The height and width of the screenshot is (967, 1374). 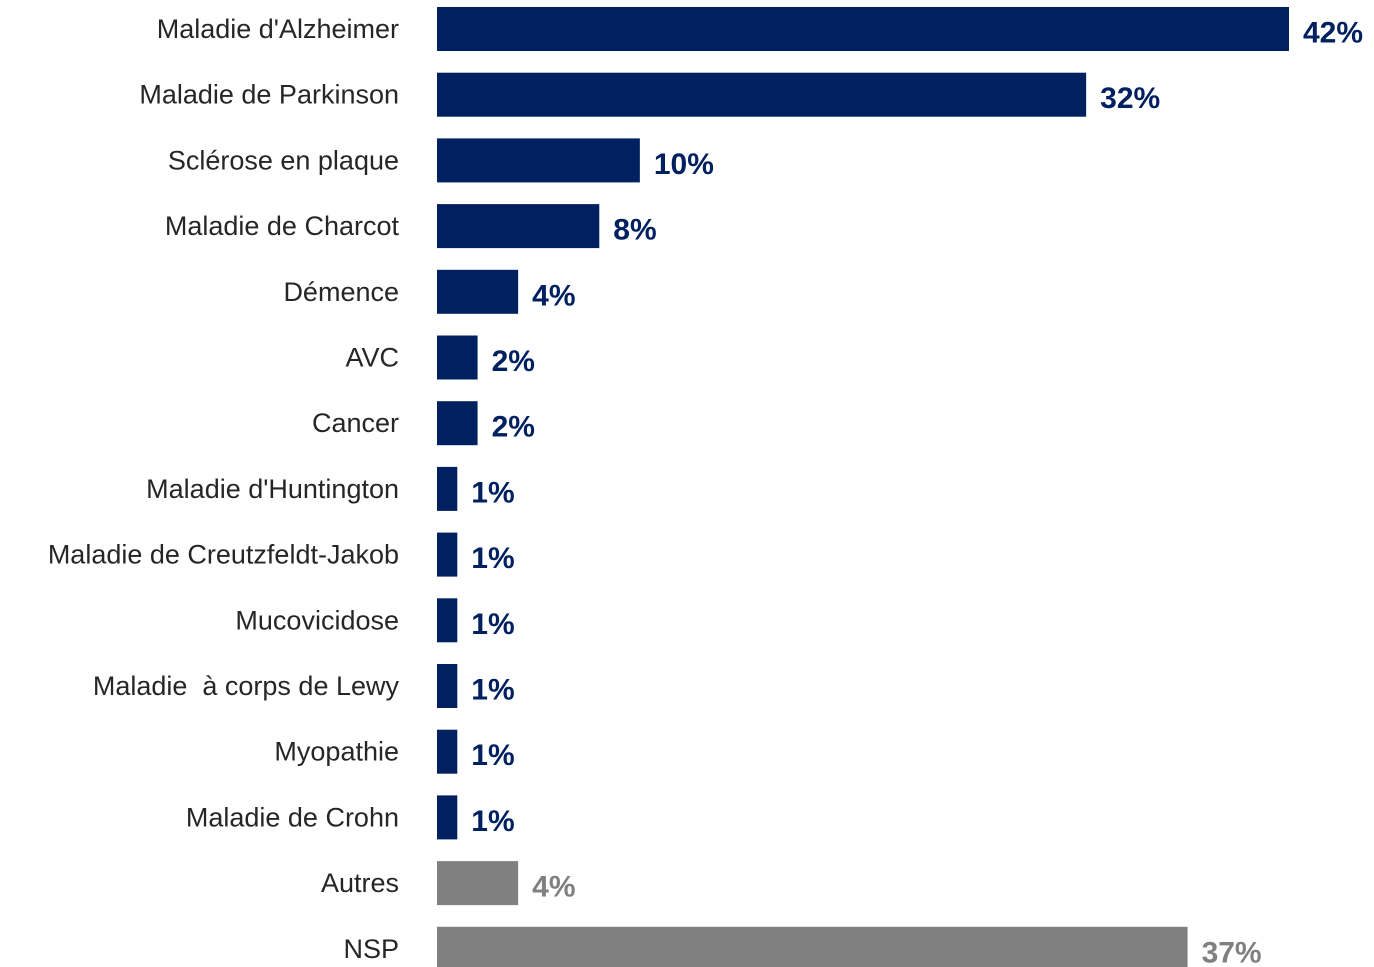 What do you see at coordinates (341, 292) in the screenshot?
I see `category-label: Démence` at bounding box center [341, 292].